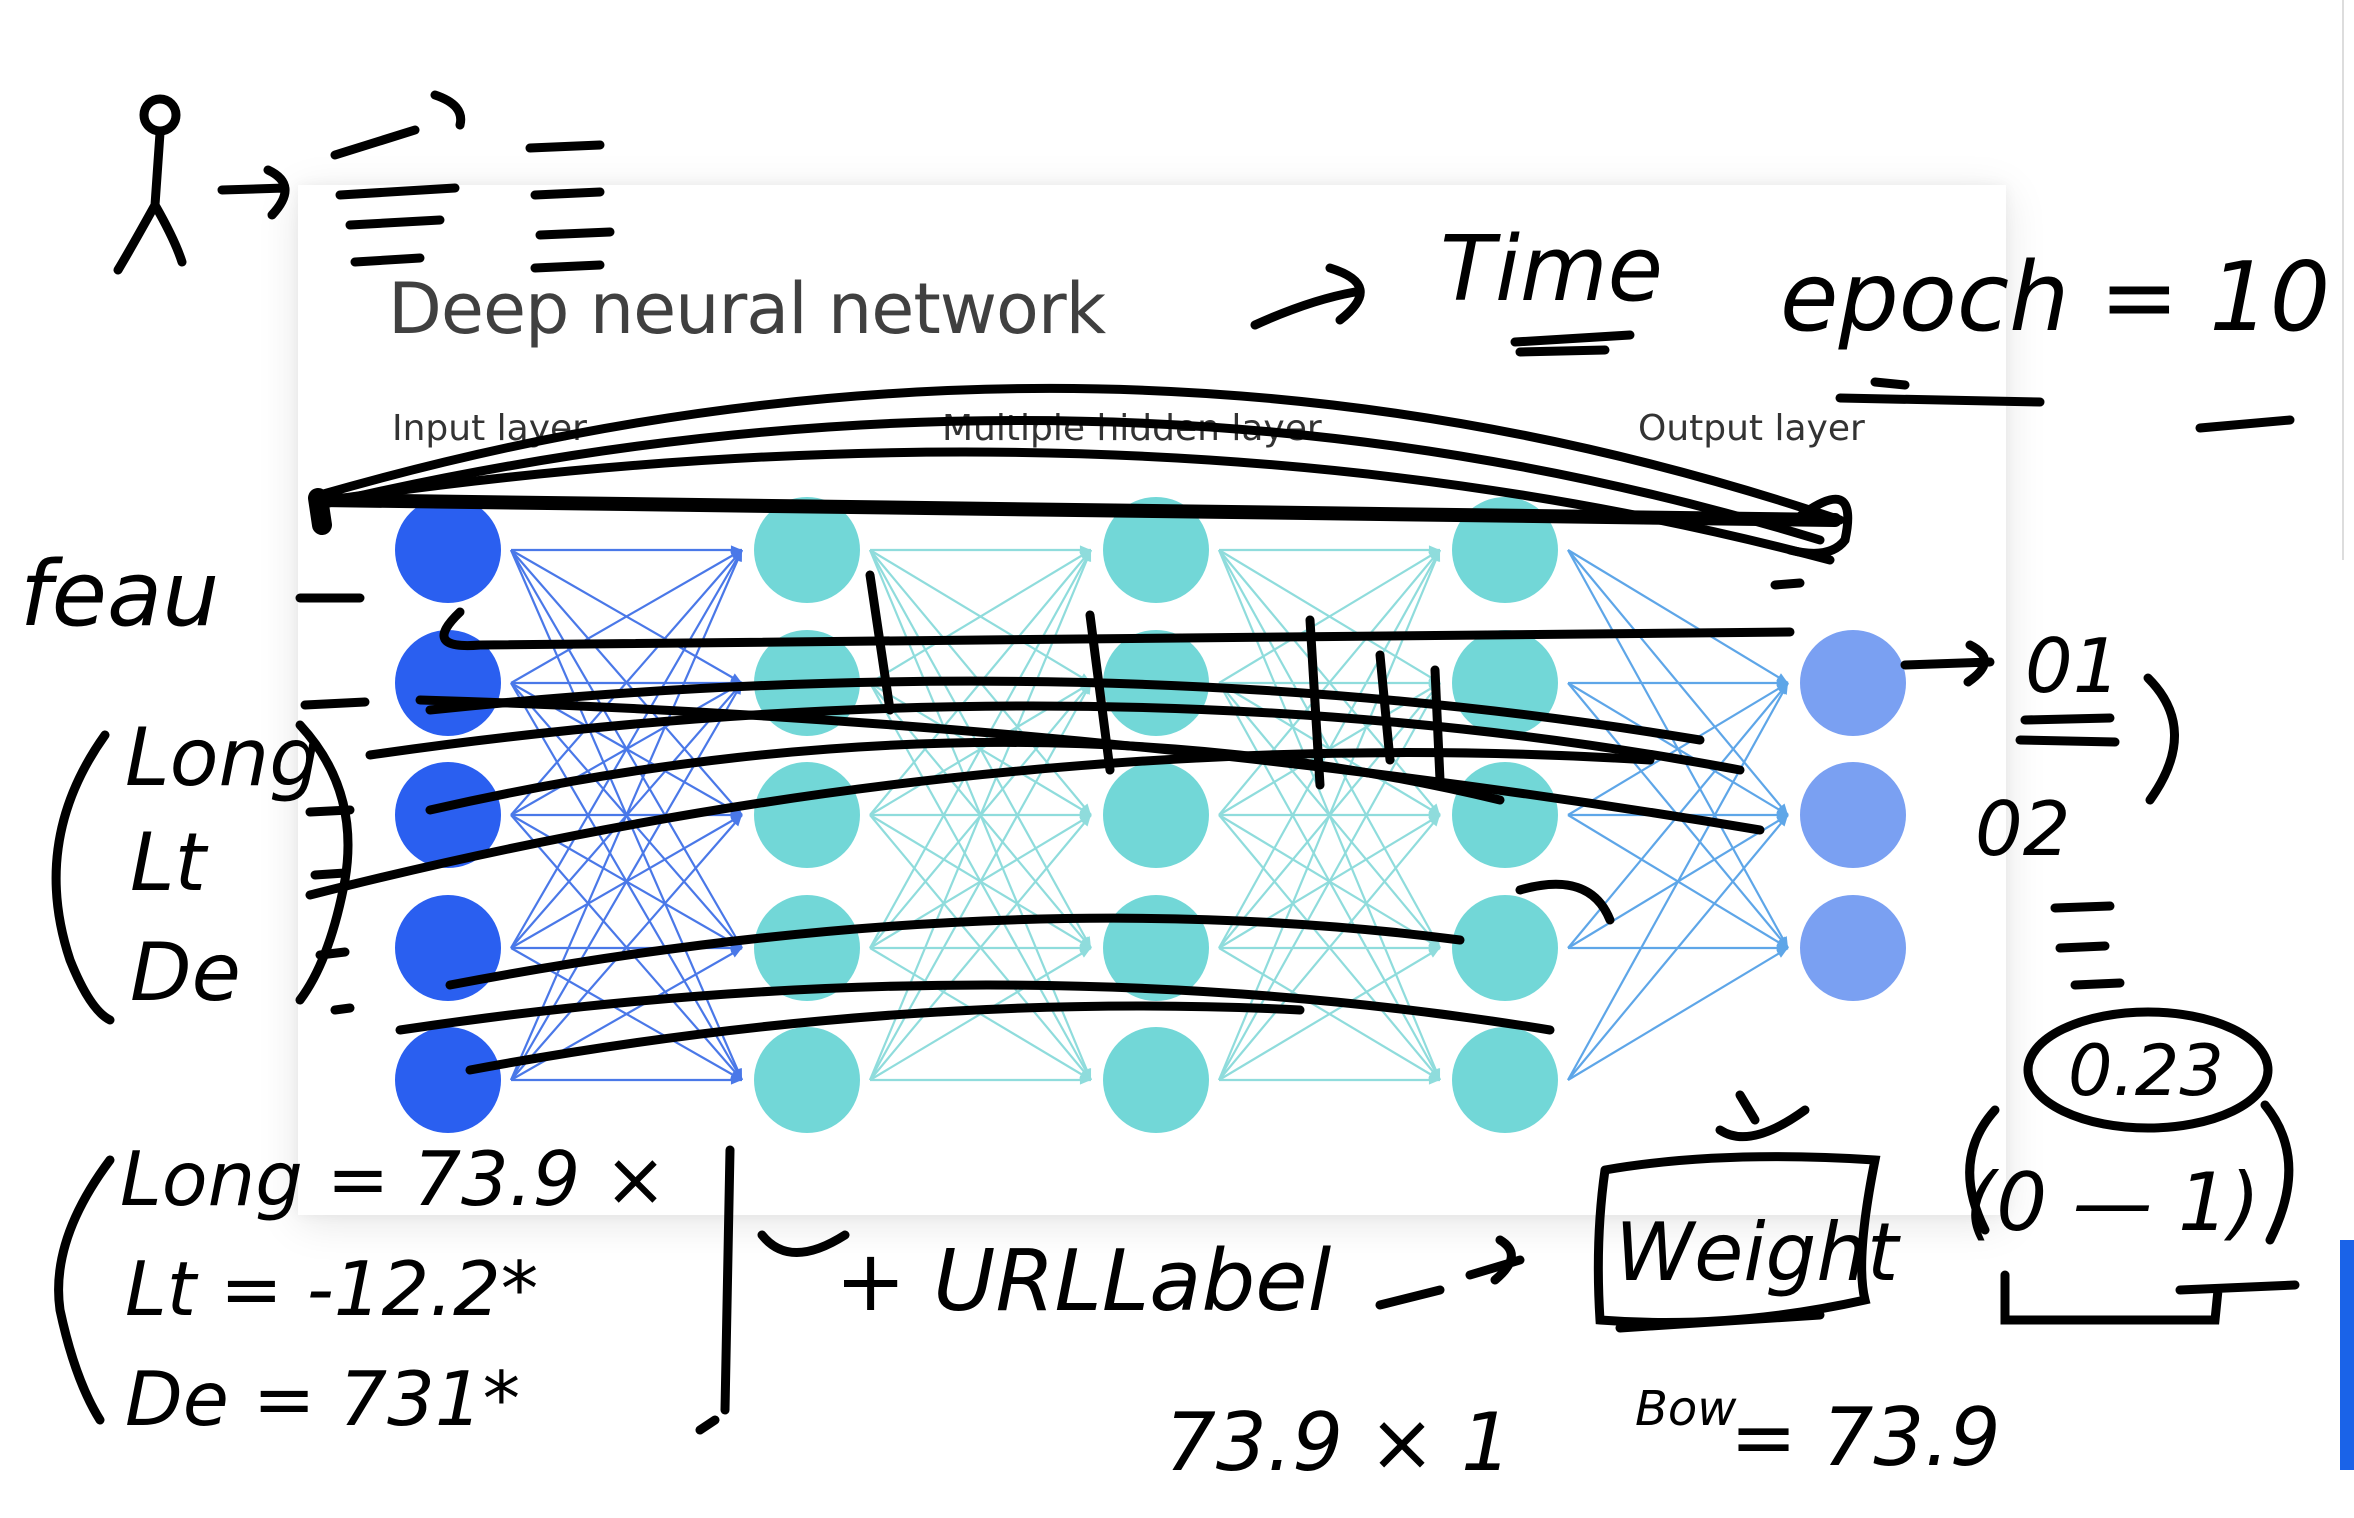 The image size is (2354, 1518). I want to click on ink-cuts, so click(1155, 680).